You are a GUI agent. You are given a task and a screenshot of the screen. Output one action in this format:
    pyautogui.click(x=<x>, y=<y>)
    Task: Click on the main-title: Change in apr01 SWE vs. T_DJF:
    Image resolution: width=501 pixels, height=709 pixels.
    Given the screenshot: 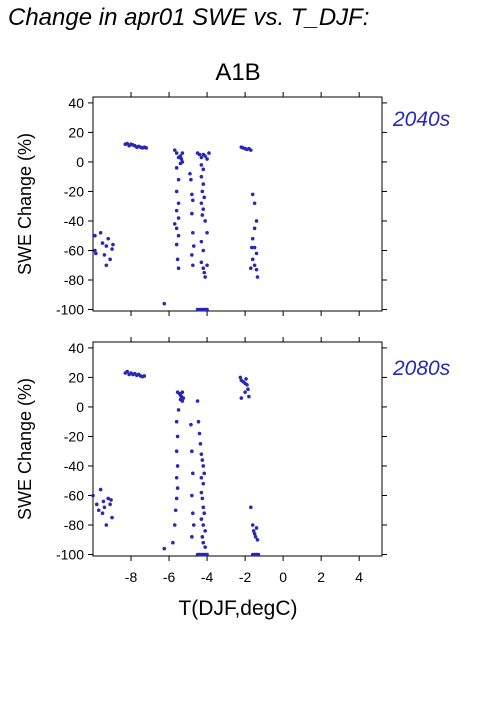 What is the action you would take?
    pyautogui.click(x=189, y=17)
    